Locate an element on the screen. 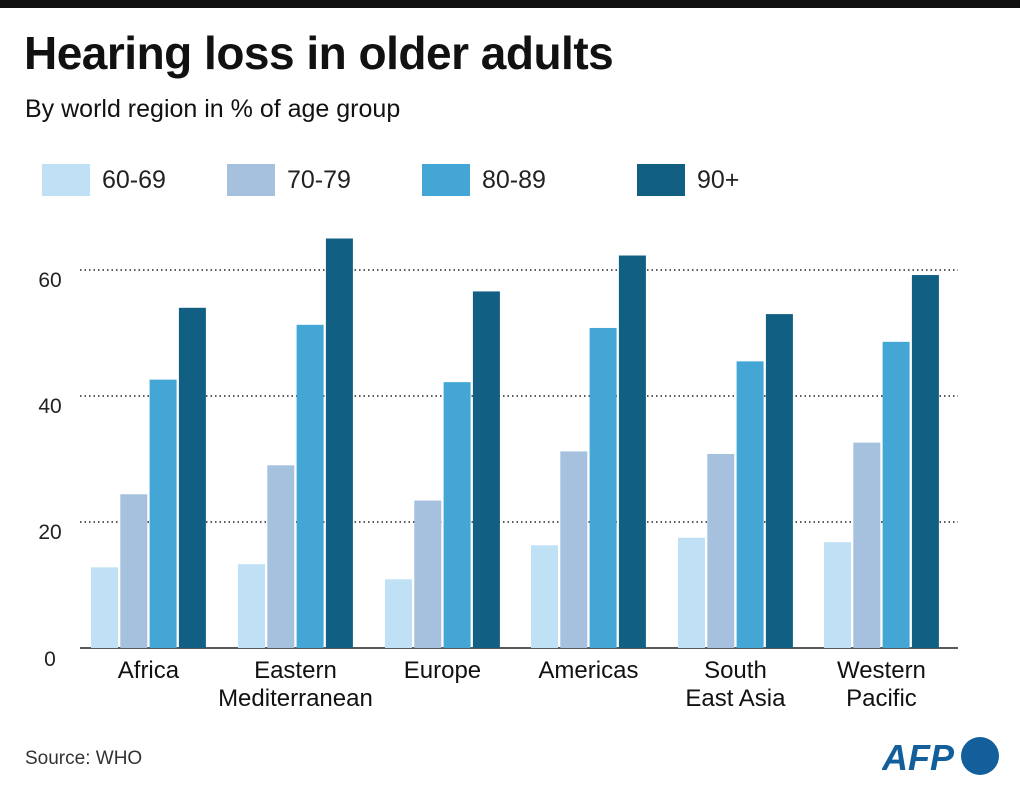  legend-label-80-89: 80-89 is located at coordinates (514, 179).